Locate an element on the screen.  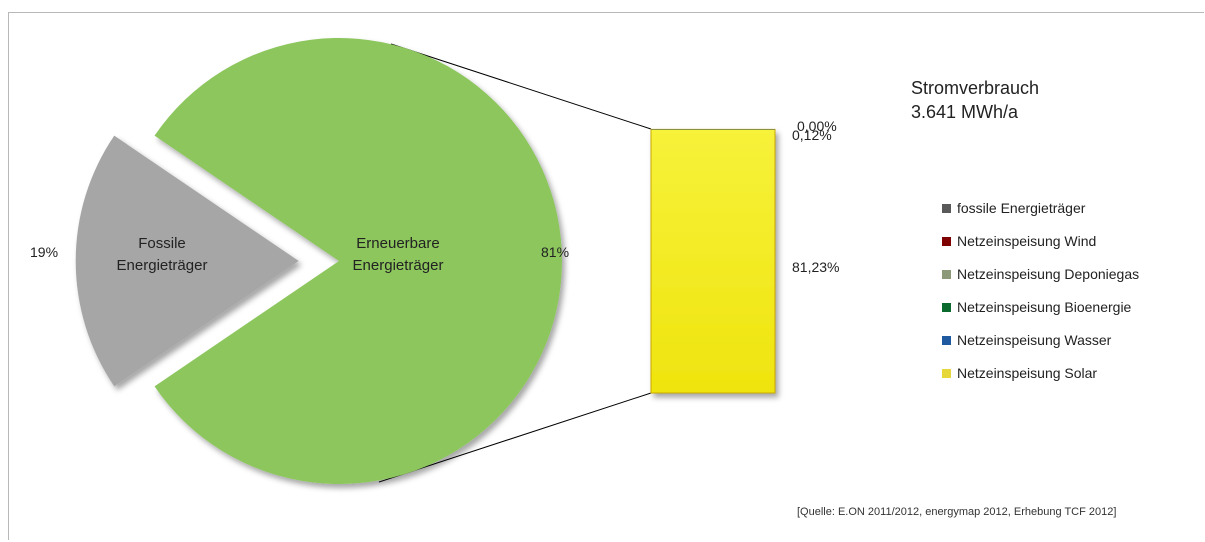
legend-item-deponiegas: Netzeinspeisung Deponiegas is located at coordinates (1040, 274).